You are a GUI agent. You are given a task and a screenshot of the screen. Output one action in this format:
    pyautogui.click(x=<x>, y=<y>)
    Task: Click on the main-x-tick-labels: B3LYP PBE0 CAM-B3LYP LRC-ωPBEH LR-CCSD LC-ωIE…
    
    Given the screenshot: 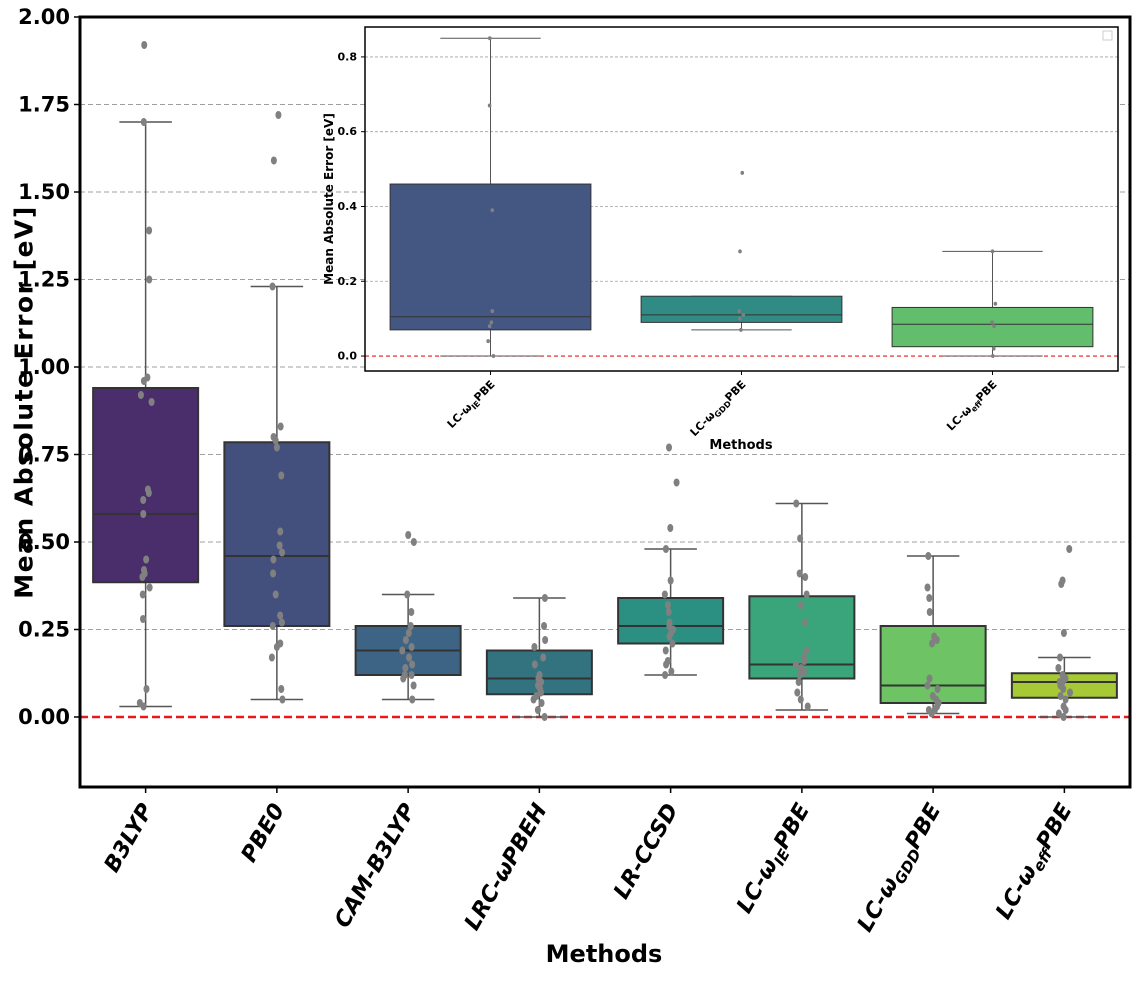 What is the action you would take?
    pyautogui.click(x=590, y=868)
    